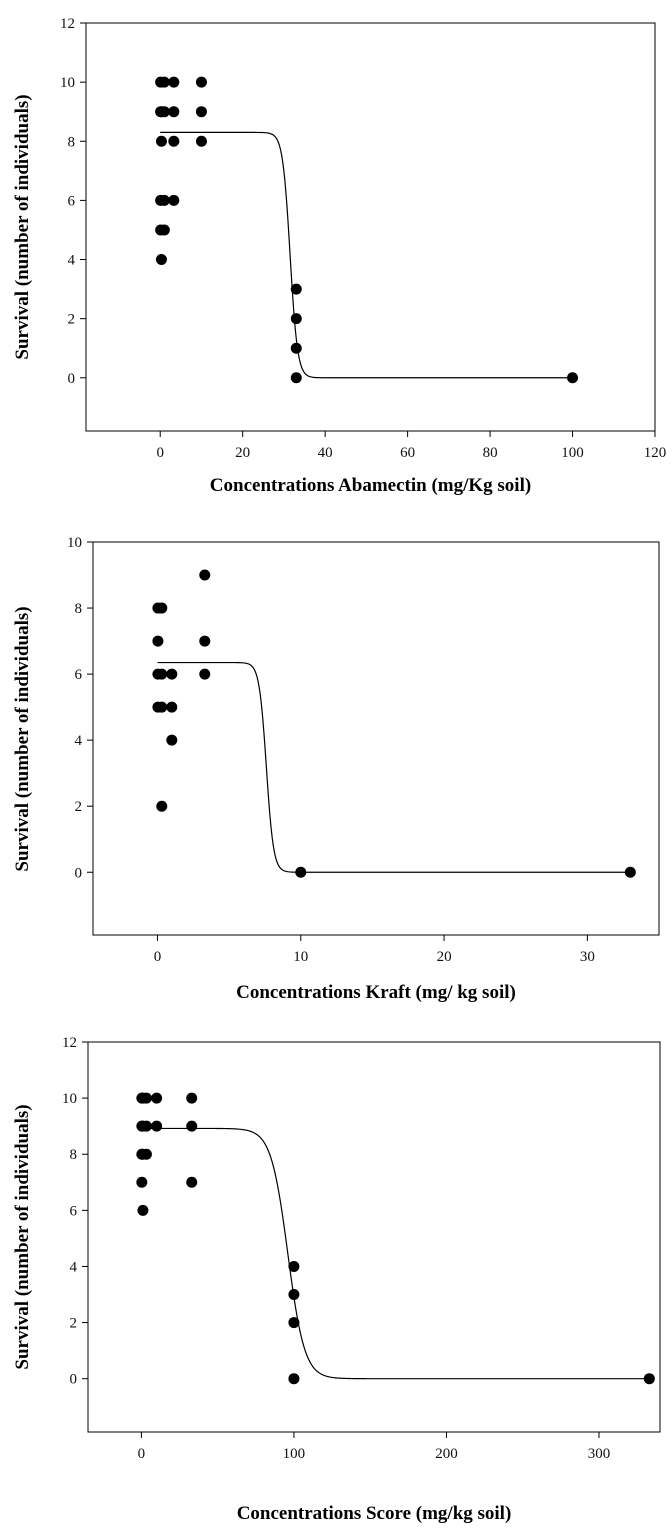  I want to click on x-tick-label: 120, so click(655, 453).